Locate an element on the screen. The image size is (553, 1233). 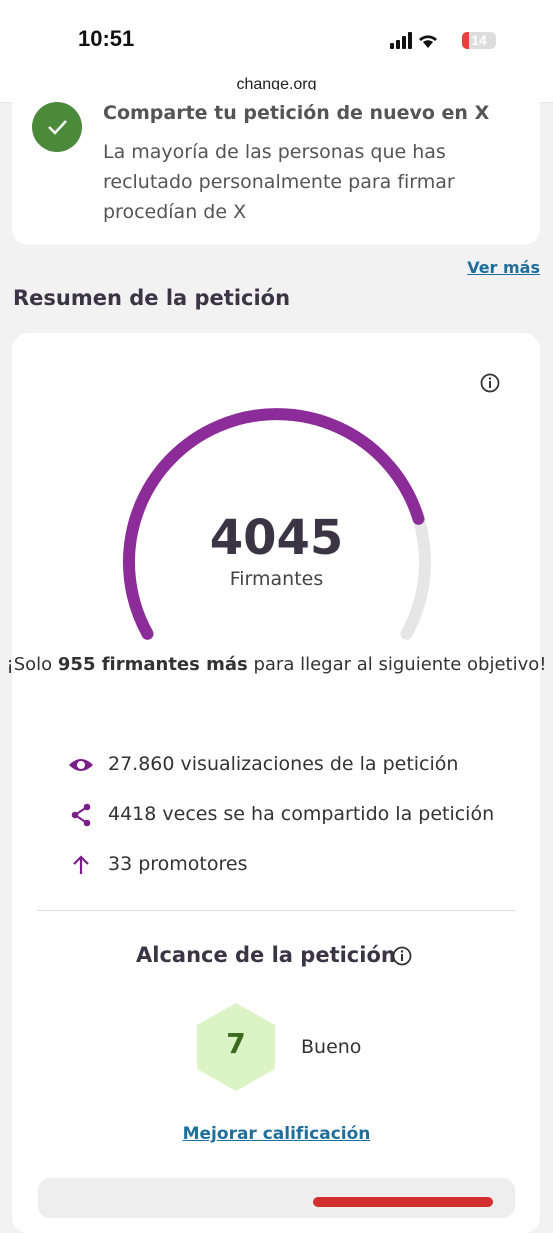
battery: 14 is located at coordinates (479, 40).